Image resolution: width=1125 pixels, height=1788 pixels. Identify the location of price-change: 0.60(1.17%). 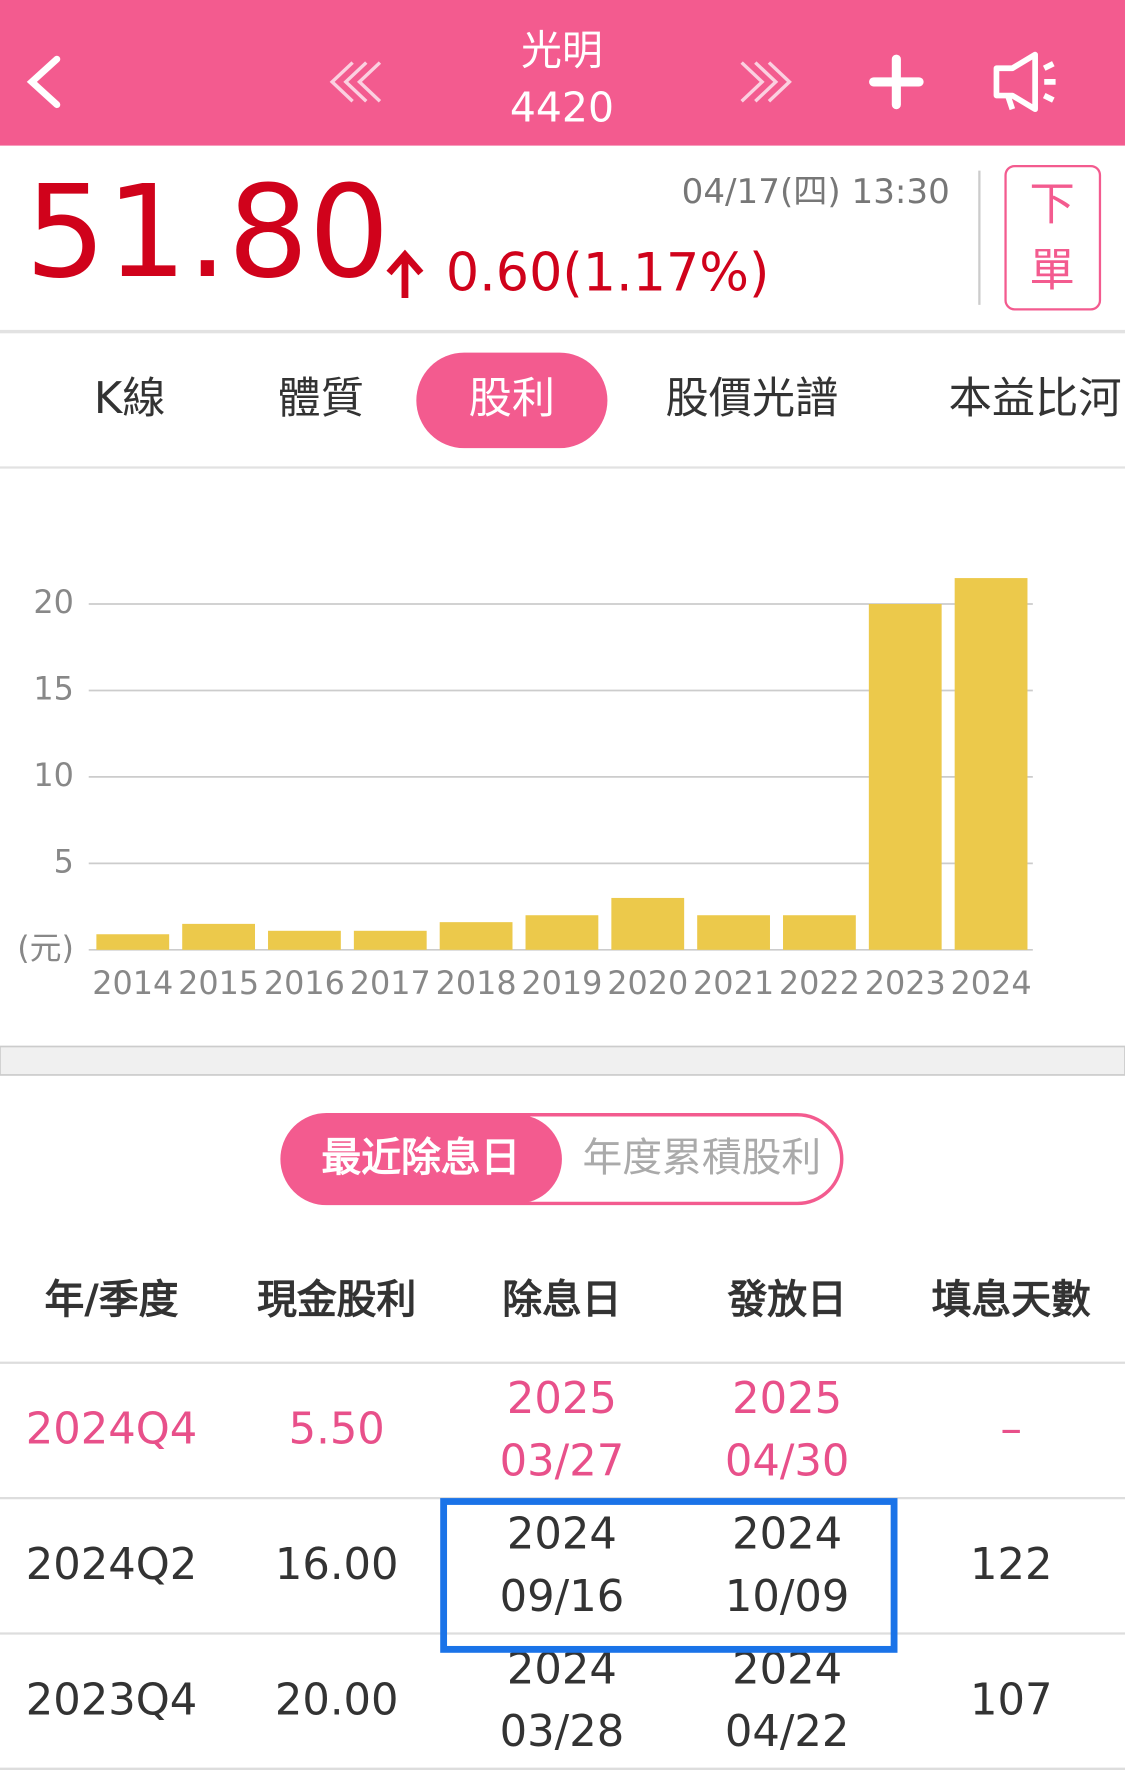
(607, 272).